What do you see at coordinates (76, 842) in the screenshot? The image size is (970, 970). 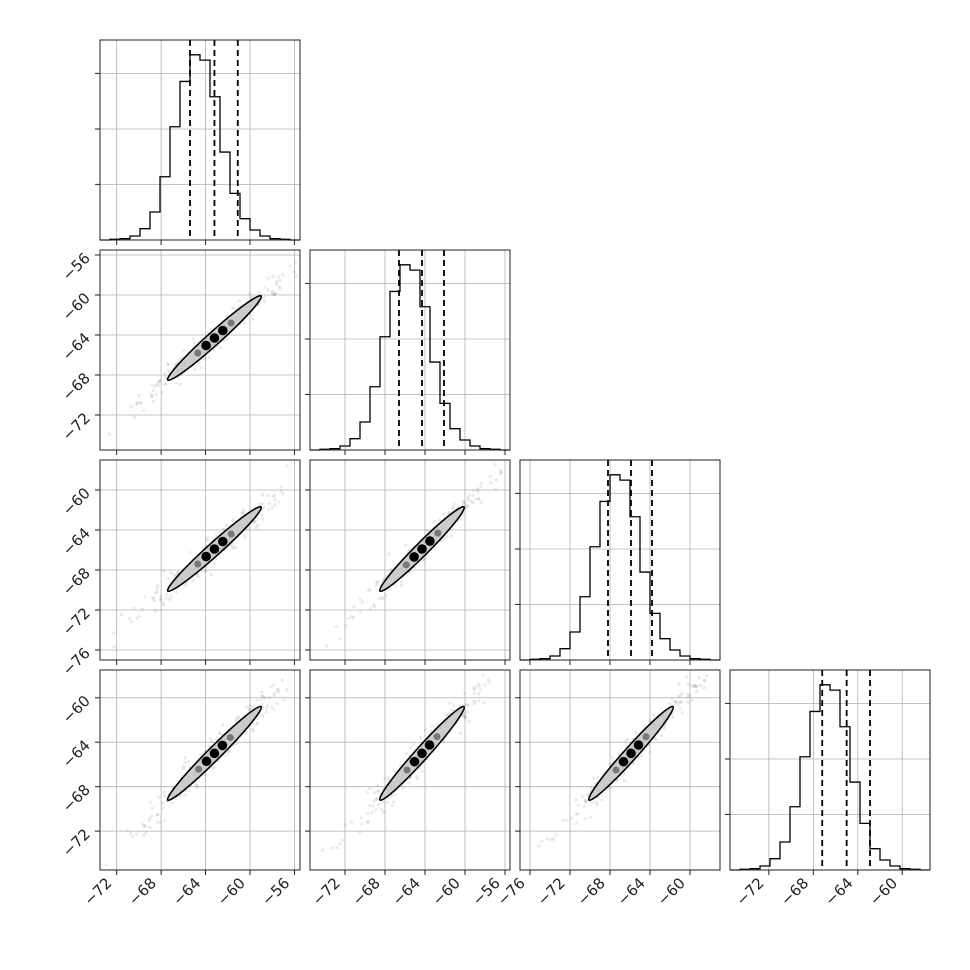 I see `y-tick-label: −72` at bounding box center [76, 842].